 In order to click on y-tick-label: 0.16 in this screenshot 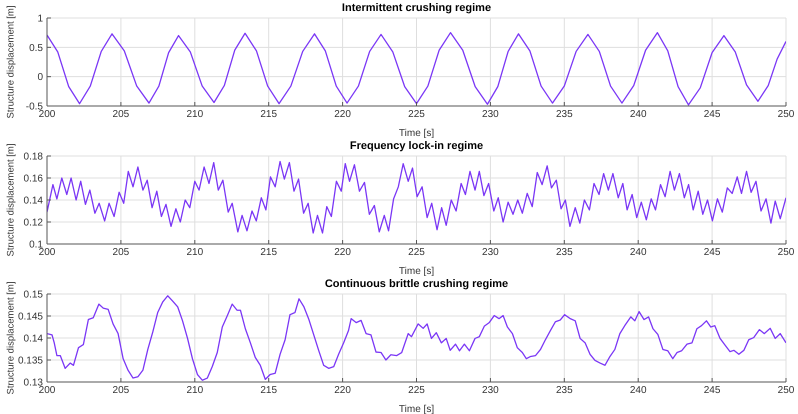, I will do `click(34, 179)`.